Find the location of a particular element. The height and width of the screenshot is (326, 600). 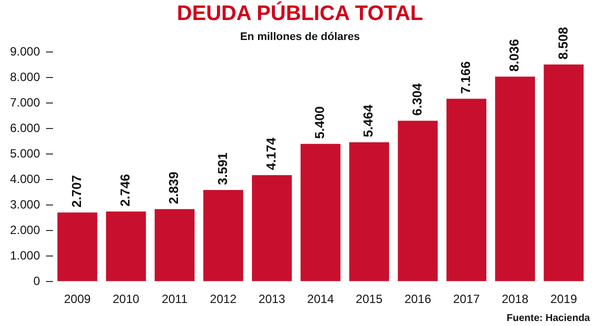

x-tick-label: 2016 is located at coordinates (418, 299).